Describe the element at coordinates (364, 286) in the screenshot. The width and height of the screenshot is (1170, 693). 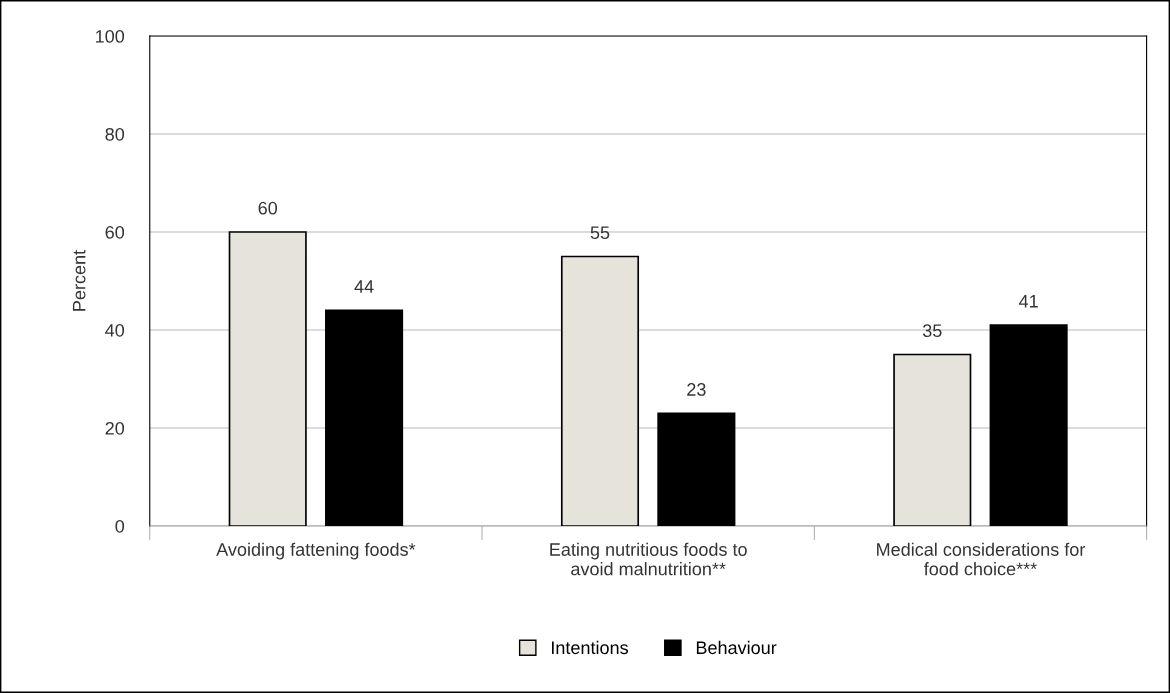
I see `data-label: 44` at that location.